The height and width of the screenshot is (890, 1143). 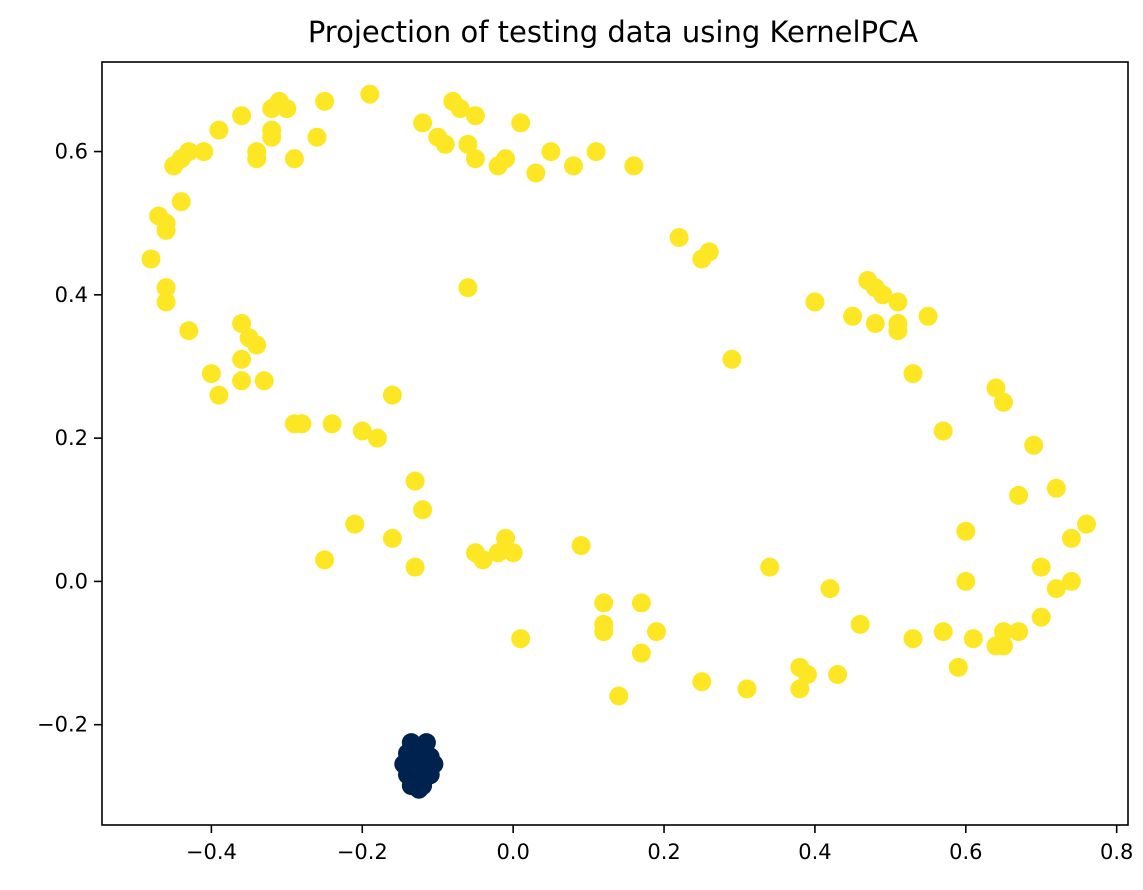 I want to click on y-tick-label: 0.2, so click(x=71, y=438).